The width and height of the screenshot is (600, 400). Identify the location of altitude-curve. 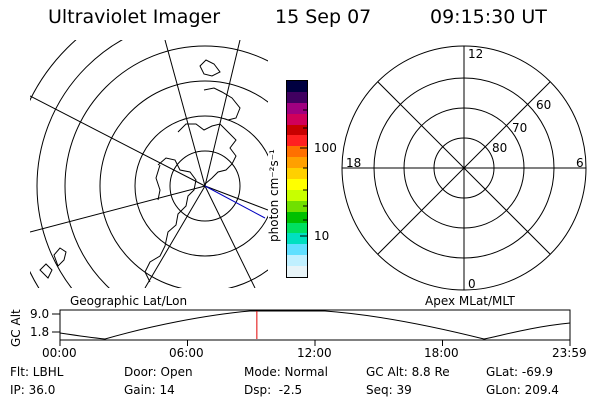
(315, 325).